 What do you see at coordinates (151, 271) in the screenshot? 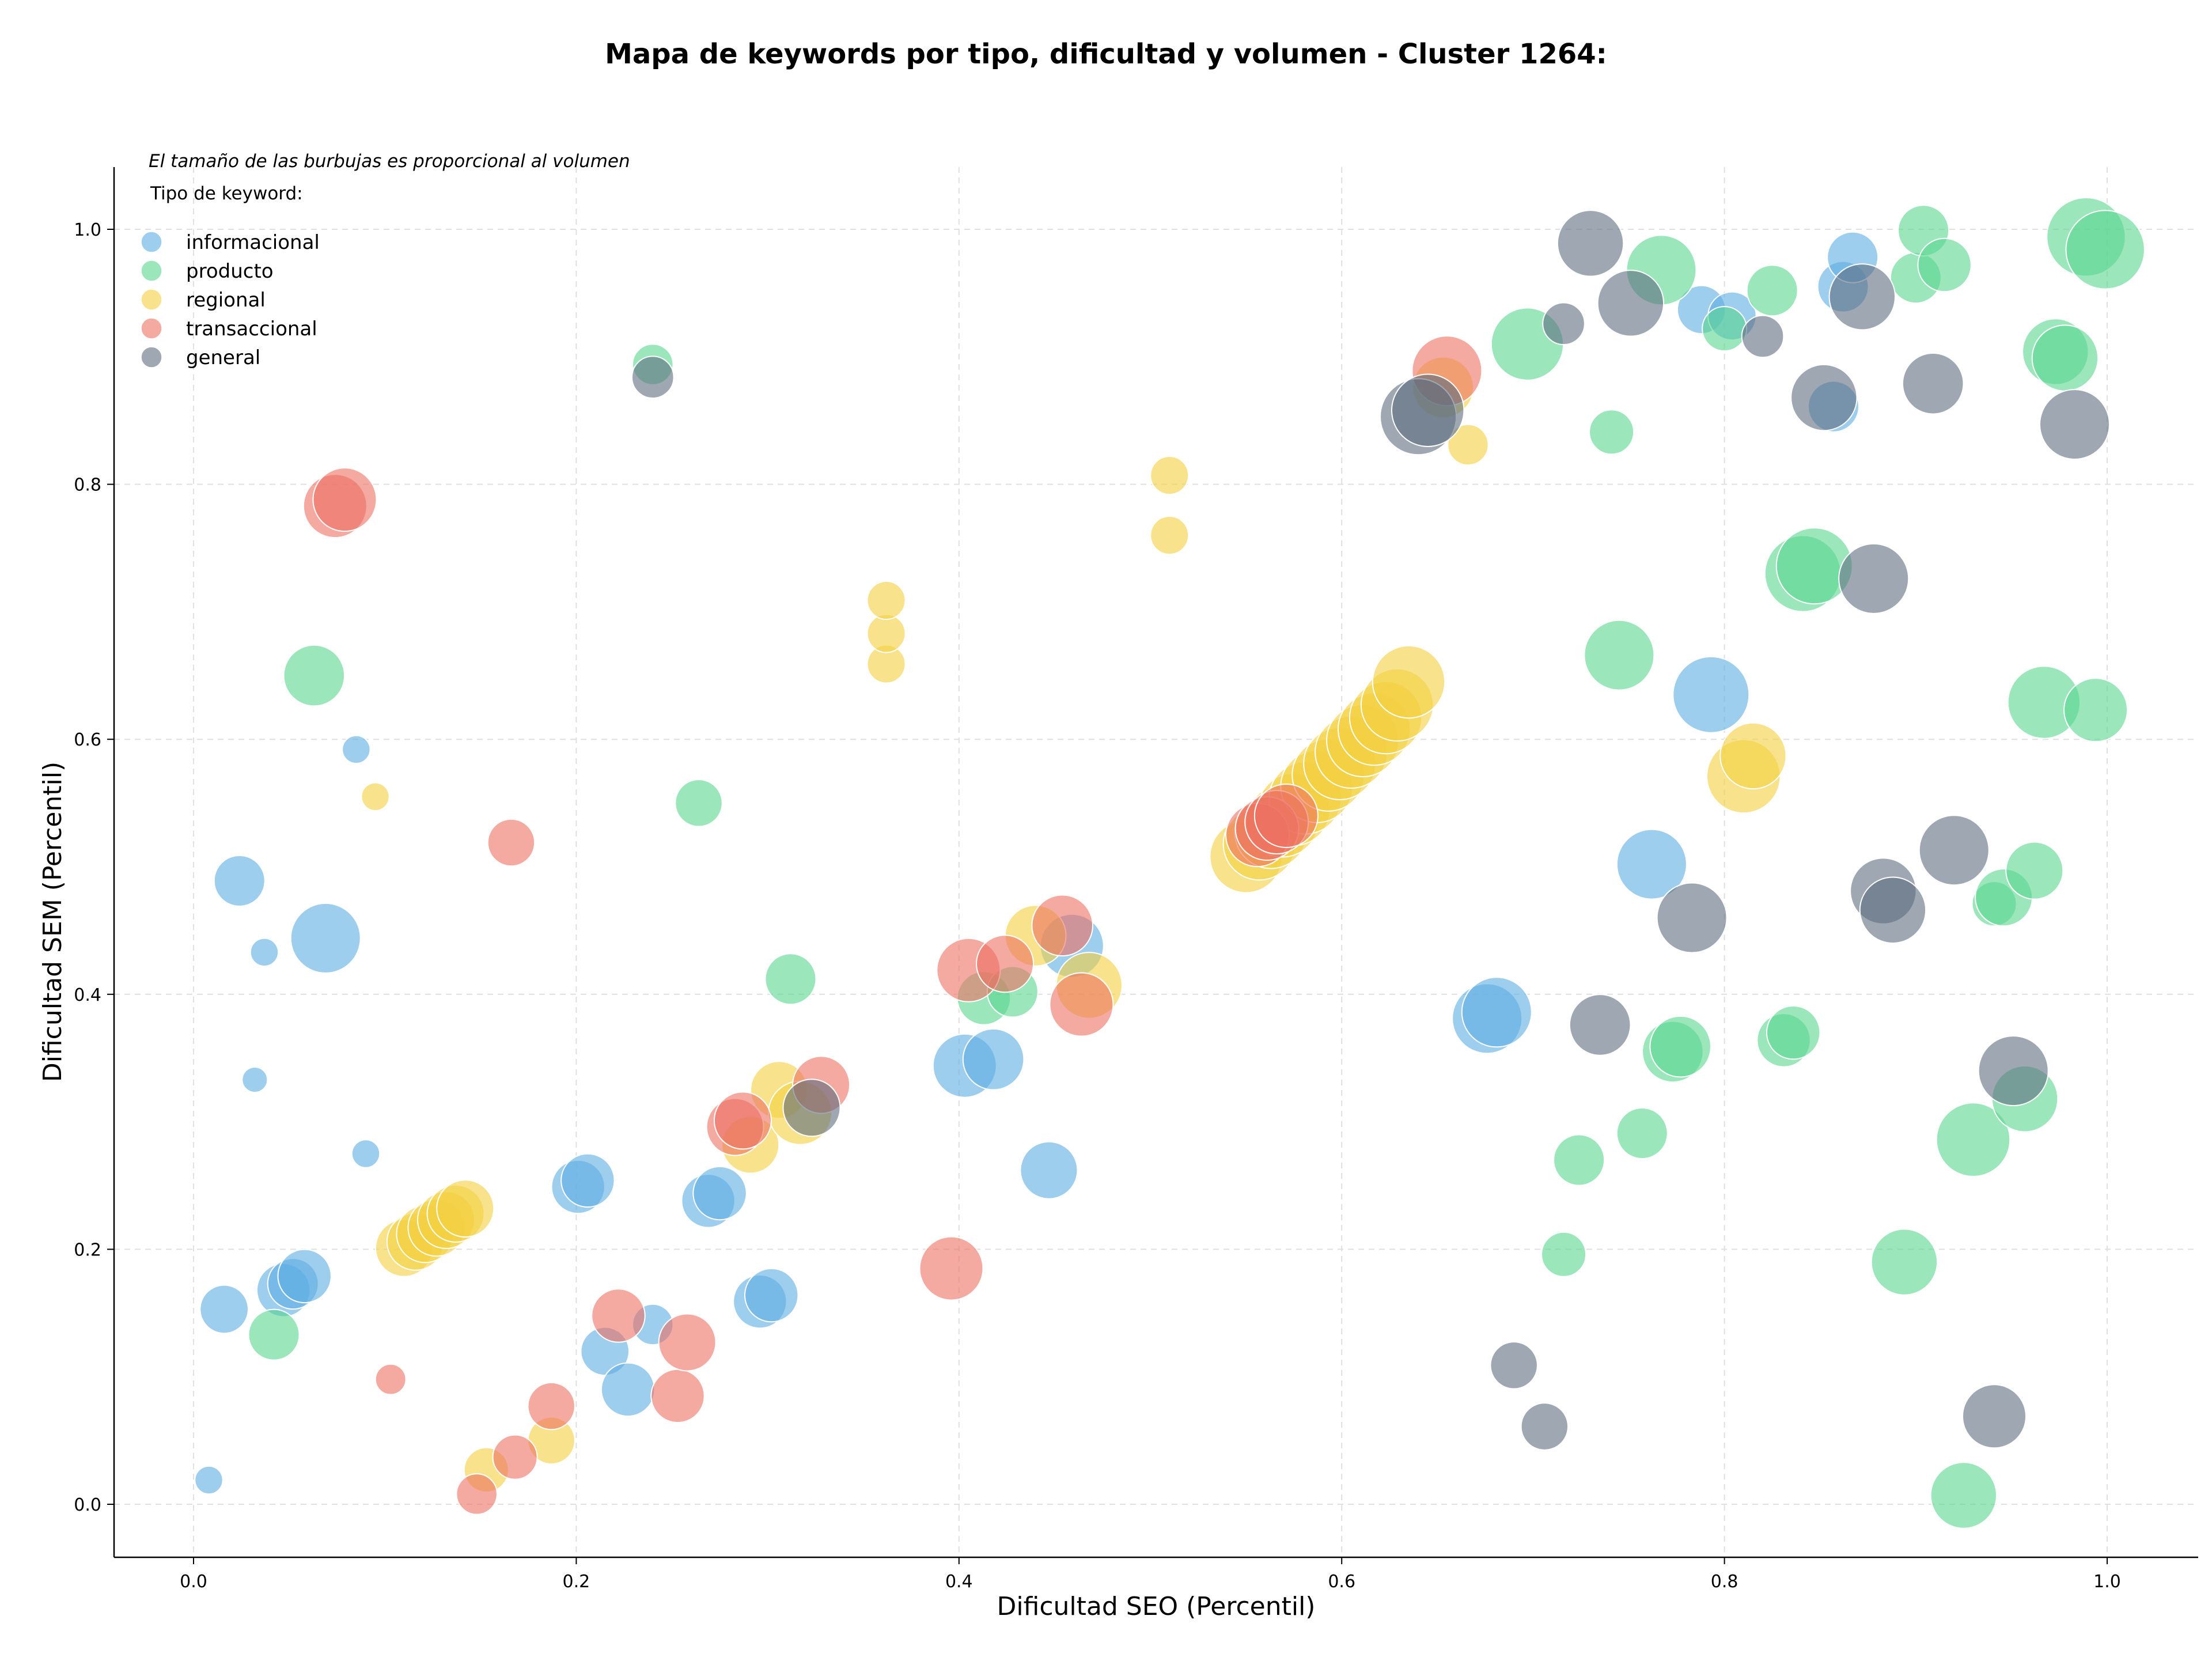
I see `legend-marker-producto` at bounding box center [151, 271].